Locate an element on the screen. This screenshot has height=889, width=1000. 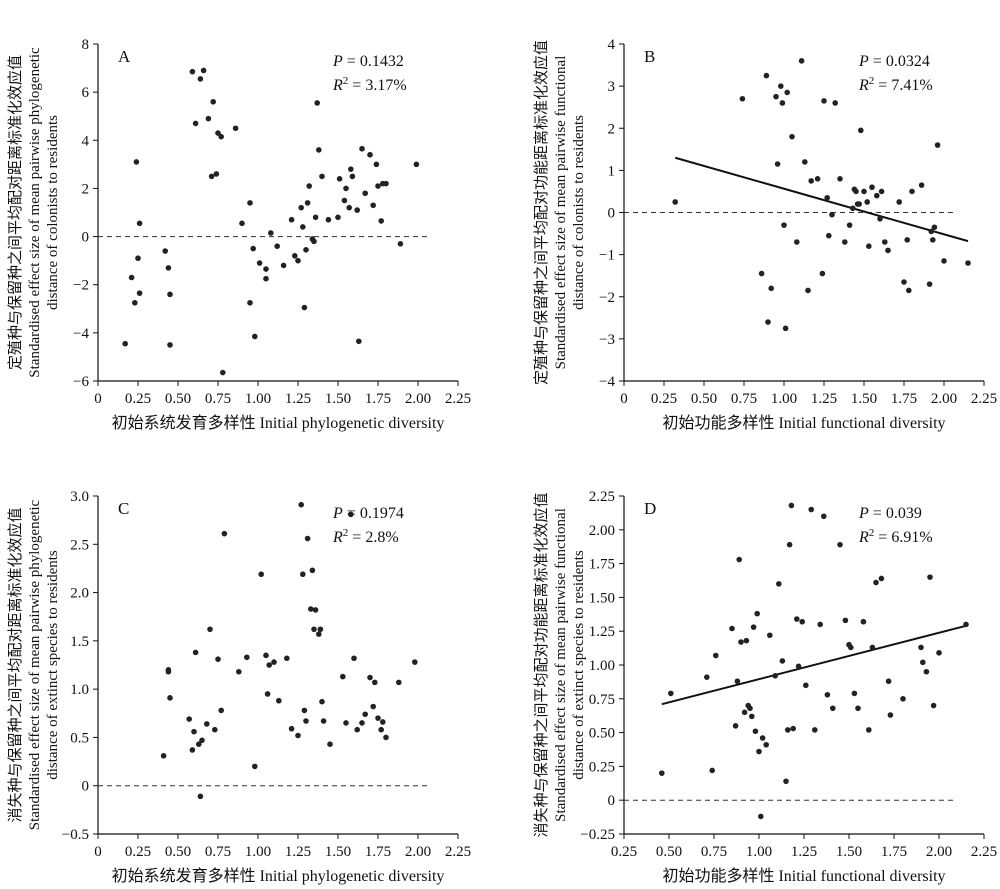
y-tick-label: −3 is located at coordinates (607, 340).